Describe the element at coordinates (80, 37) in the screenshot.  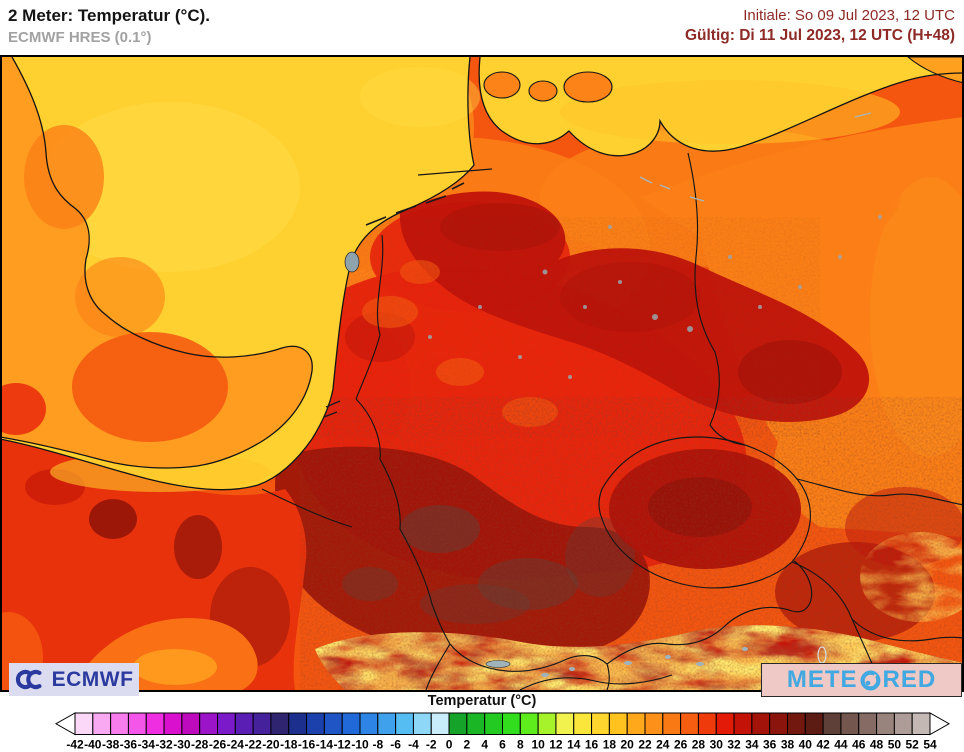
I see `model-subtitle: ECMWF HRES (0.1°)` at that location.